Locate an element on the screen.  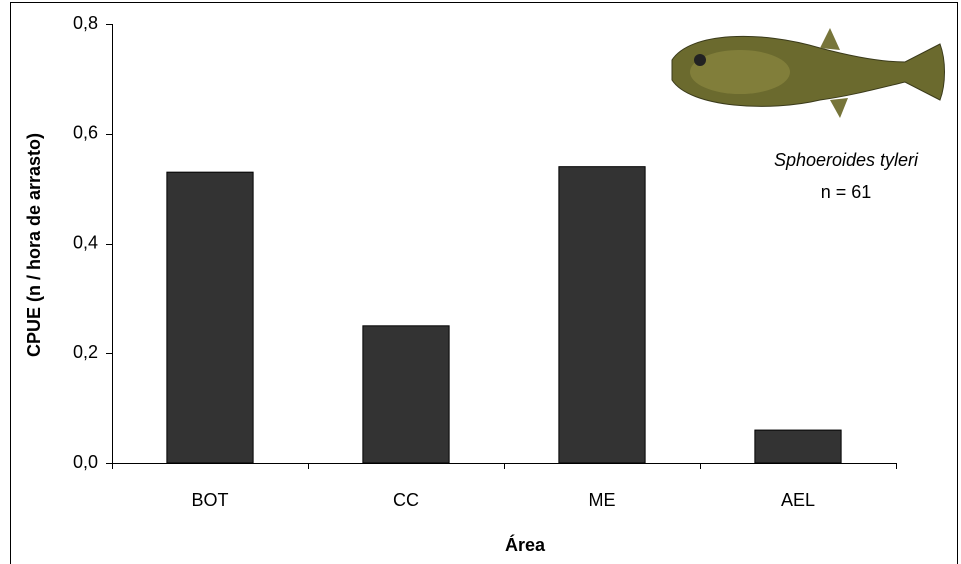
y-tick-label: 0,2 is located at coordinates (85, 352).